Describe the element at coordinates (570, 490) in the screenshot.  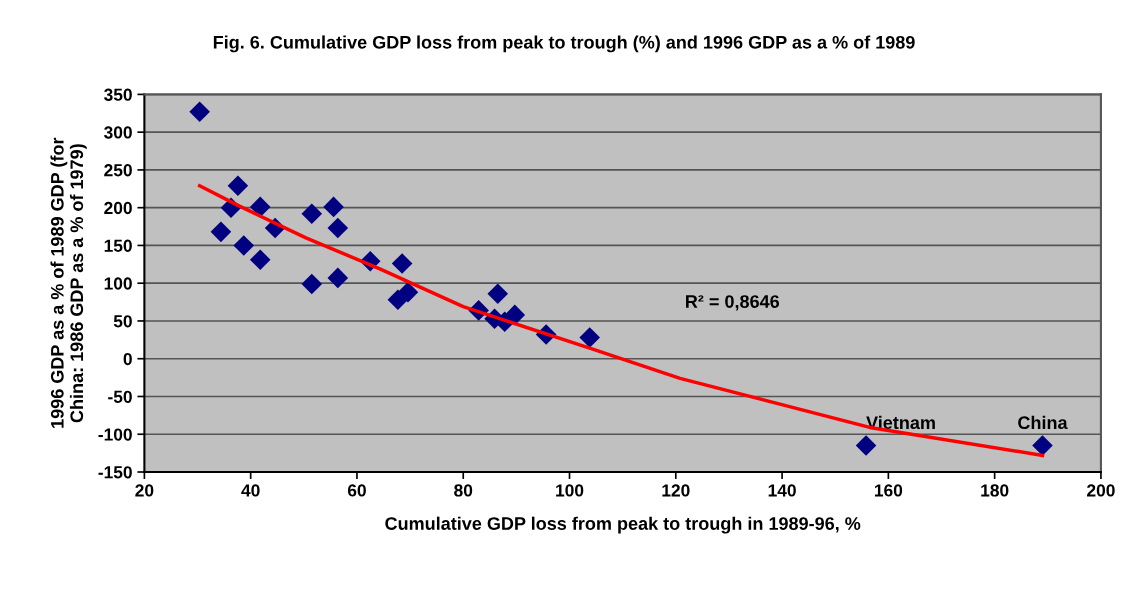
I see `x-tick-label: 100` at that location.